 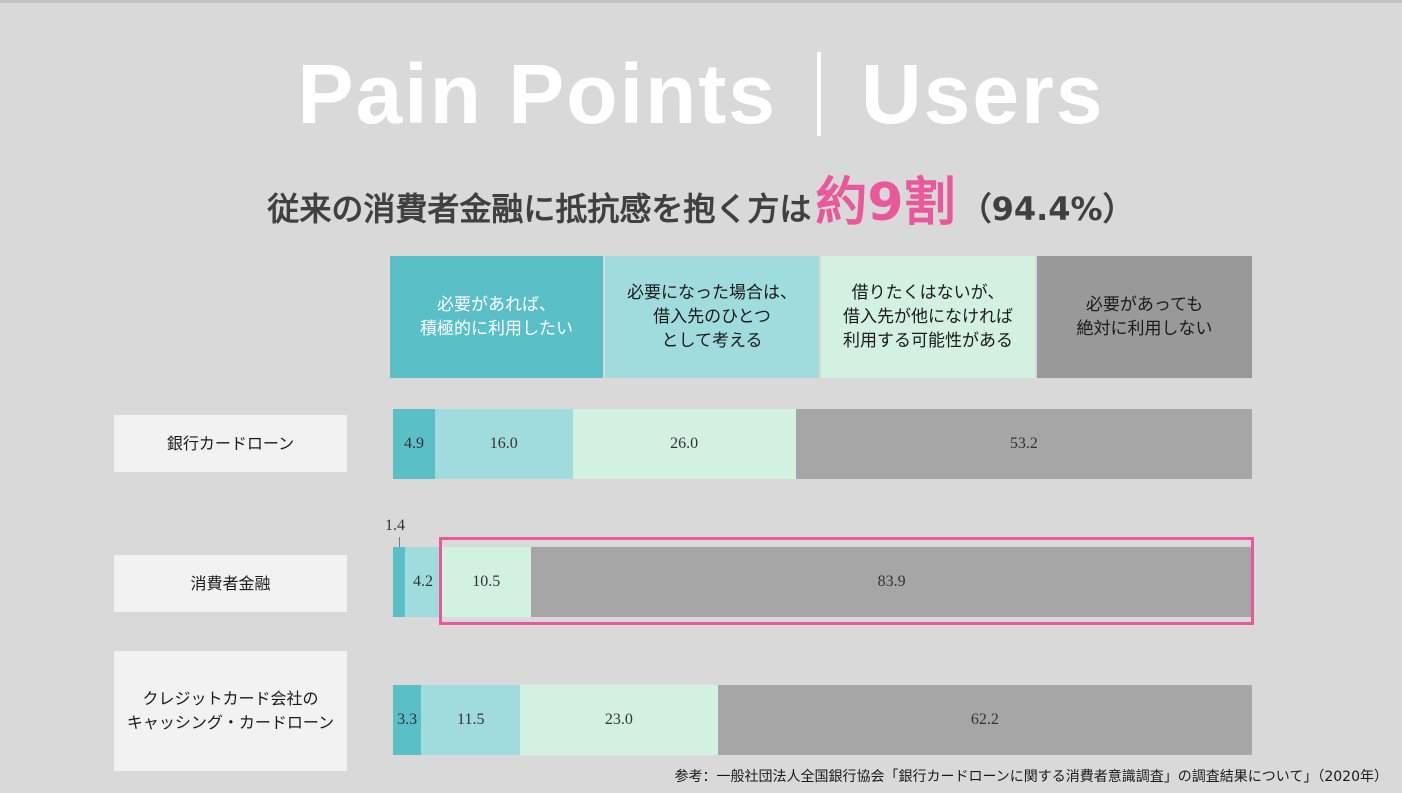 What do you see at coordinates (496, 317) in the screenshot?
I see `legend-header-1: 必要があれば、 積極的に利用したい` at bounding box center [496, 317].